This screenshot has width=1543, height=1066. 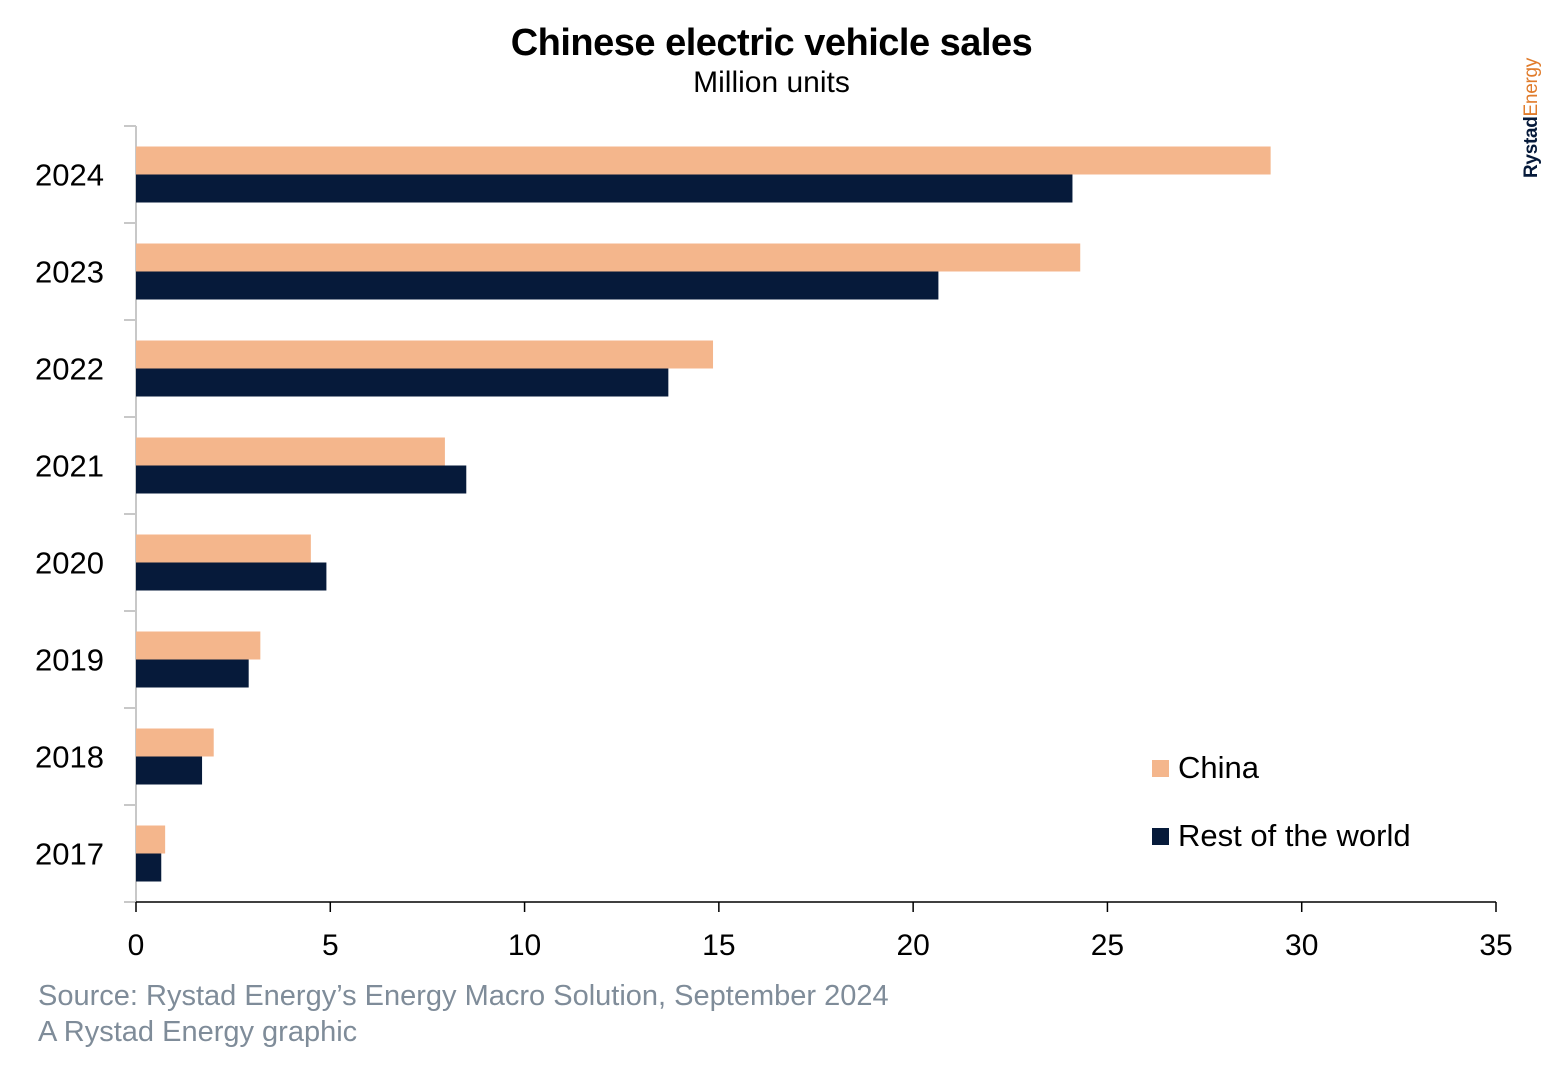 I want to click on bar-china-2017, so click(x=151, y=839).